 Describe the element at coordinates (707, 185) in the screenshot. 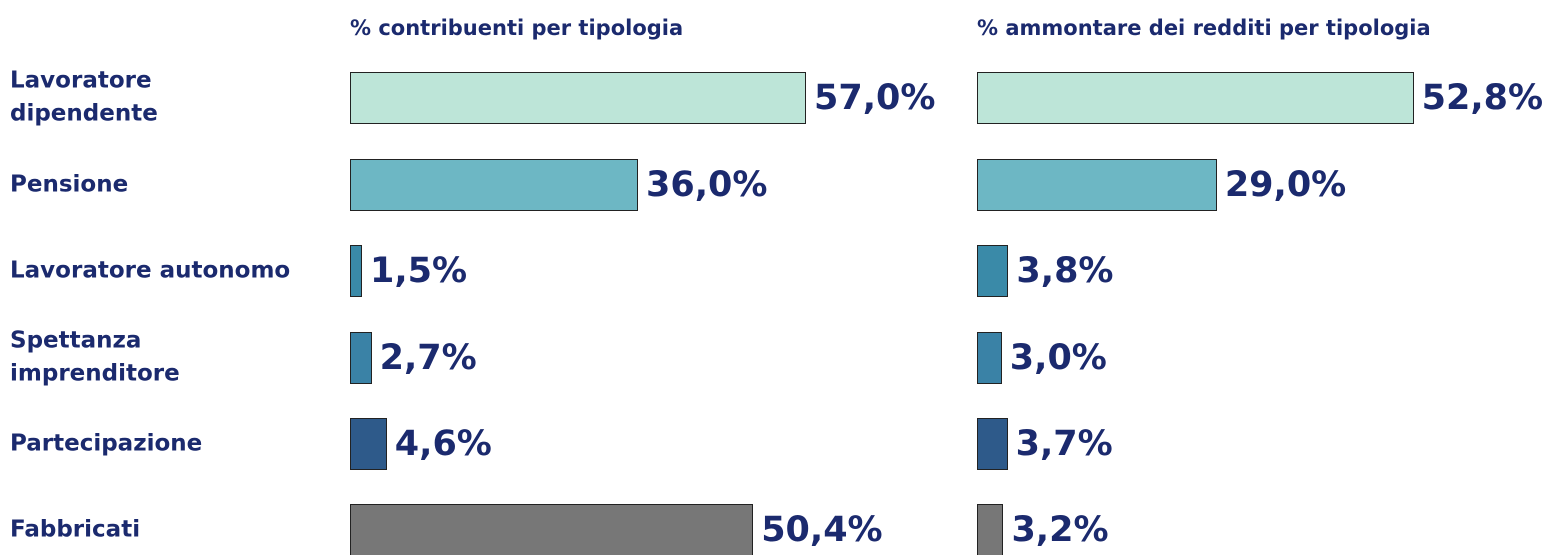

I see `value-label: 36,0%` at that location.